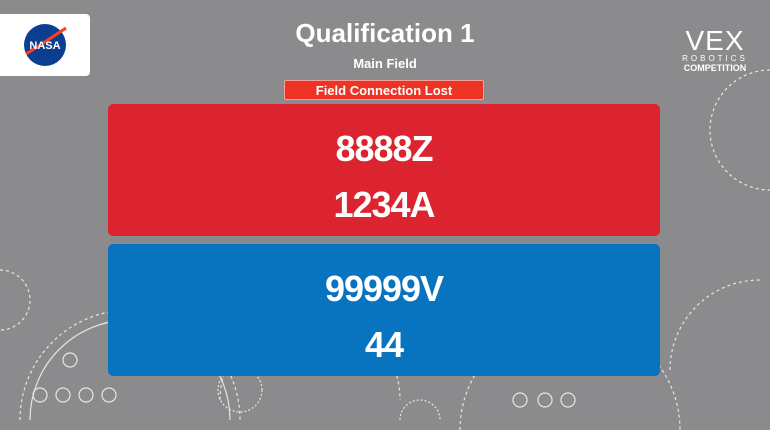 Image resolution: width=770 pixels, height=430 pixels. Describe the element at coordinates (384, 148) in the screenshot. I see `red-team-1: 8888Z` at that location.